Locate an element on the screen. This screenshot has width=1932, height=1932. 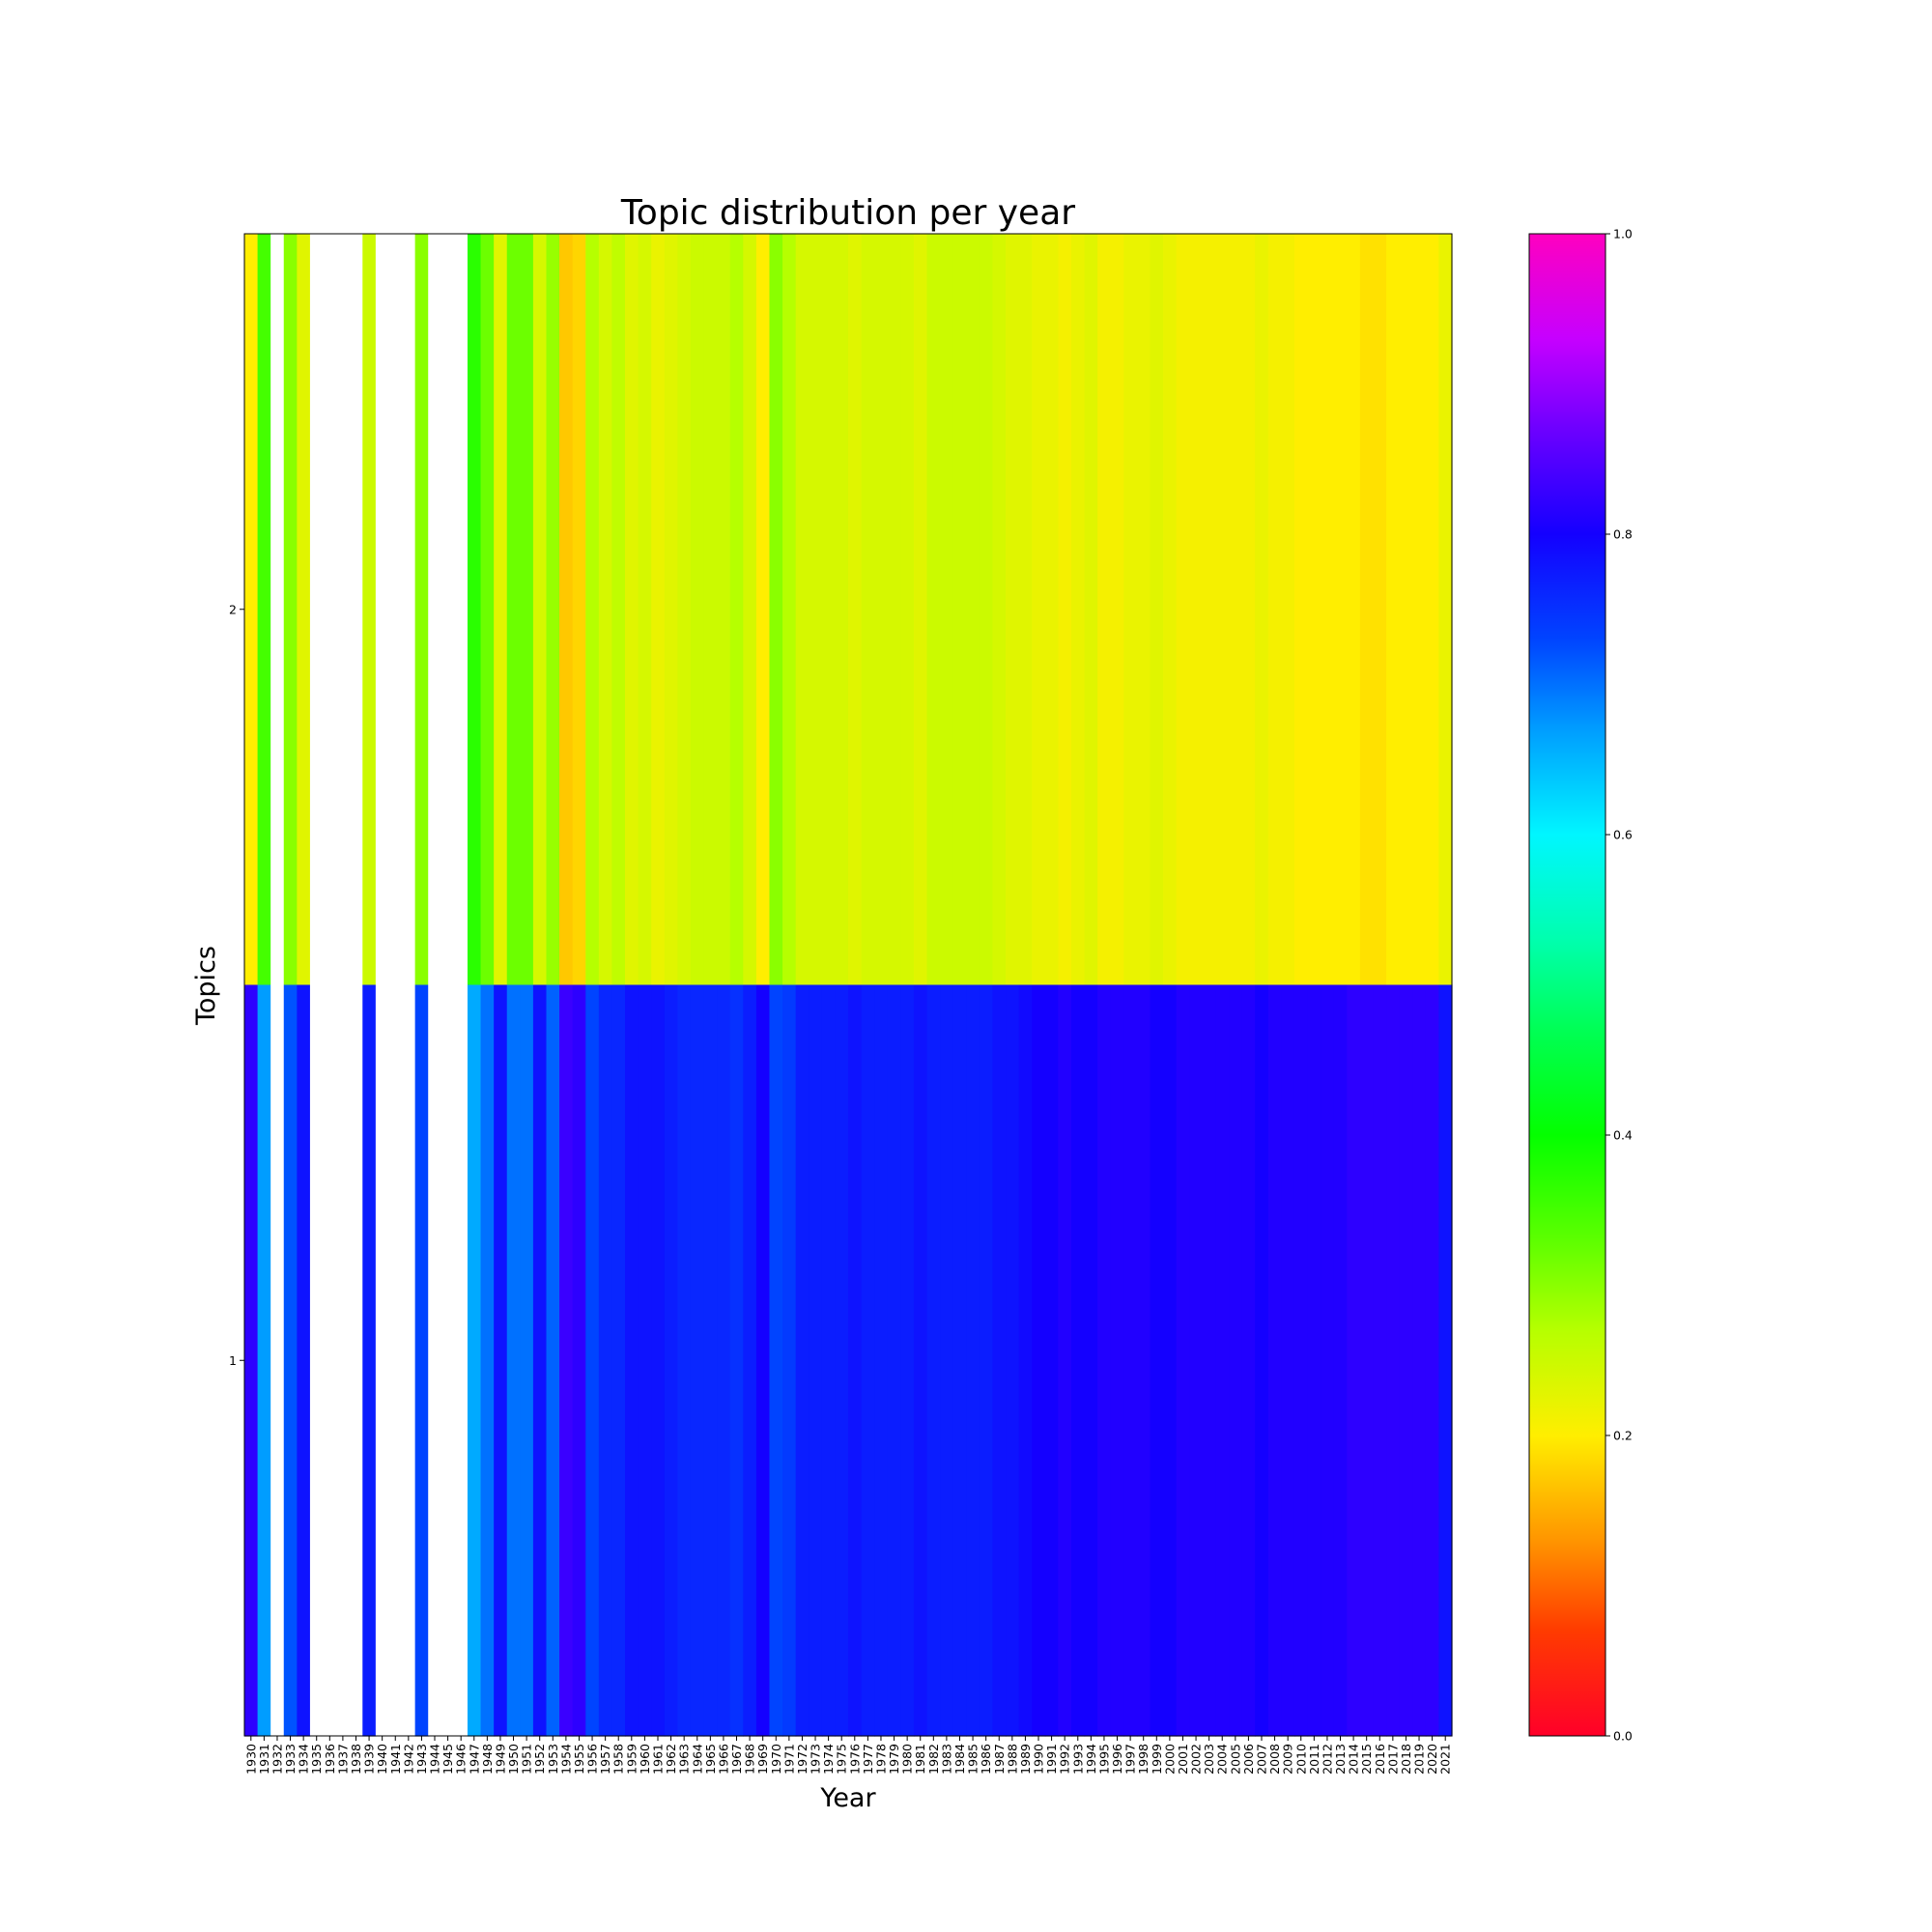
x-tick-label: 2015 is located at coordinates (1366, 1759).